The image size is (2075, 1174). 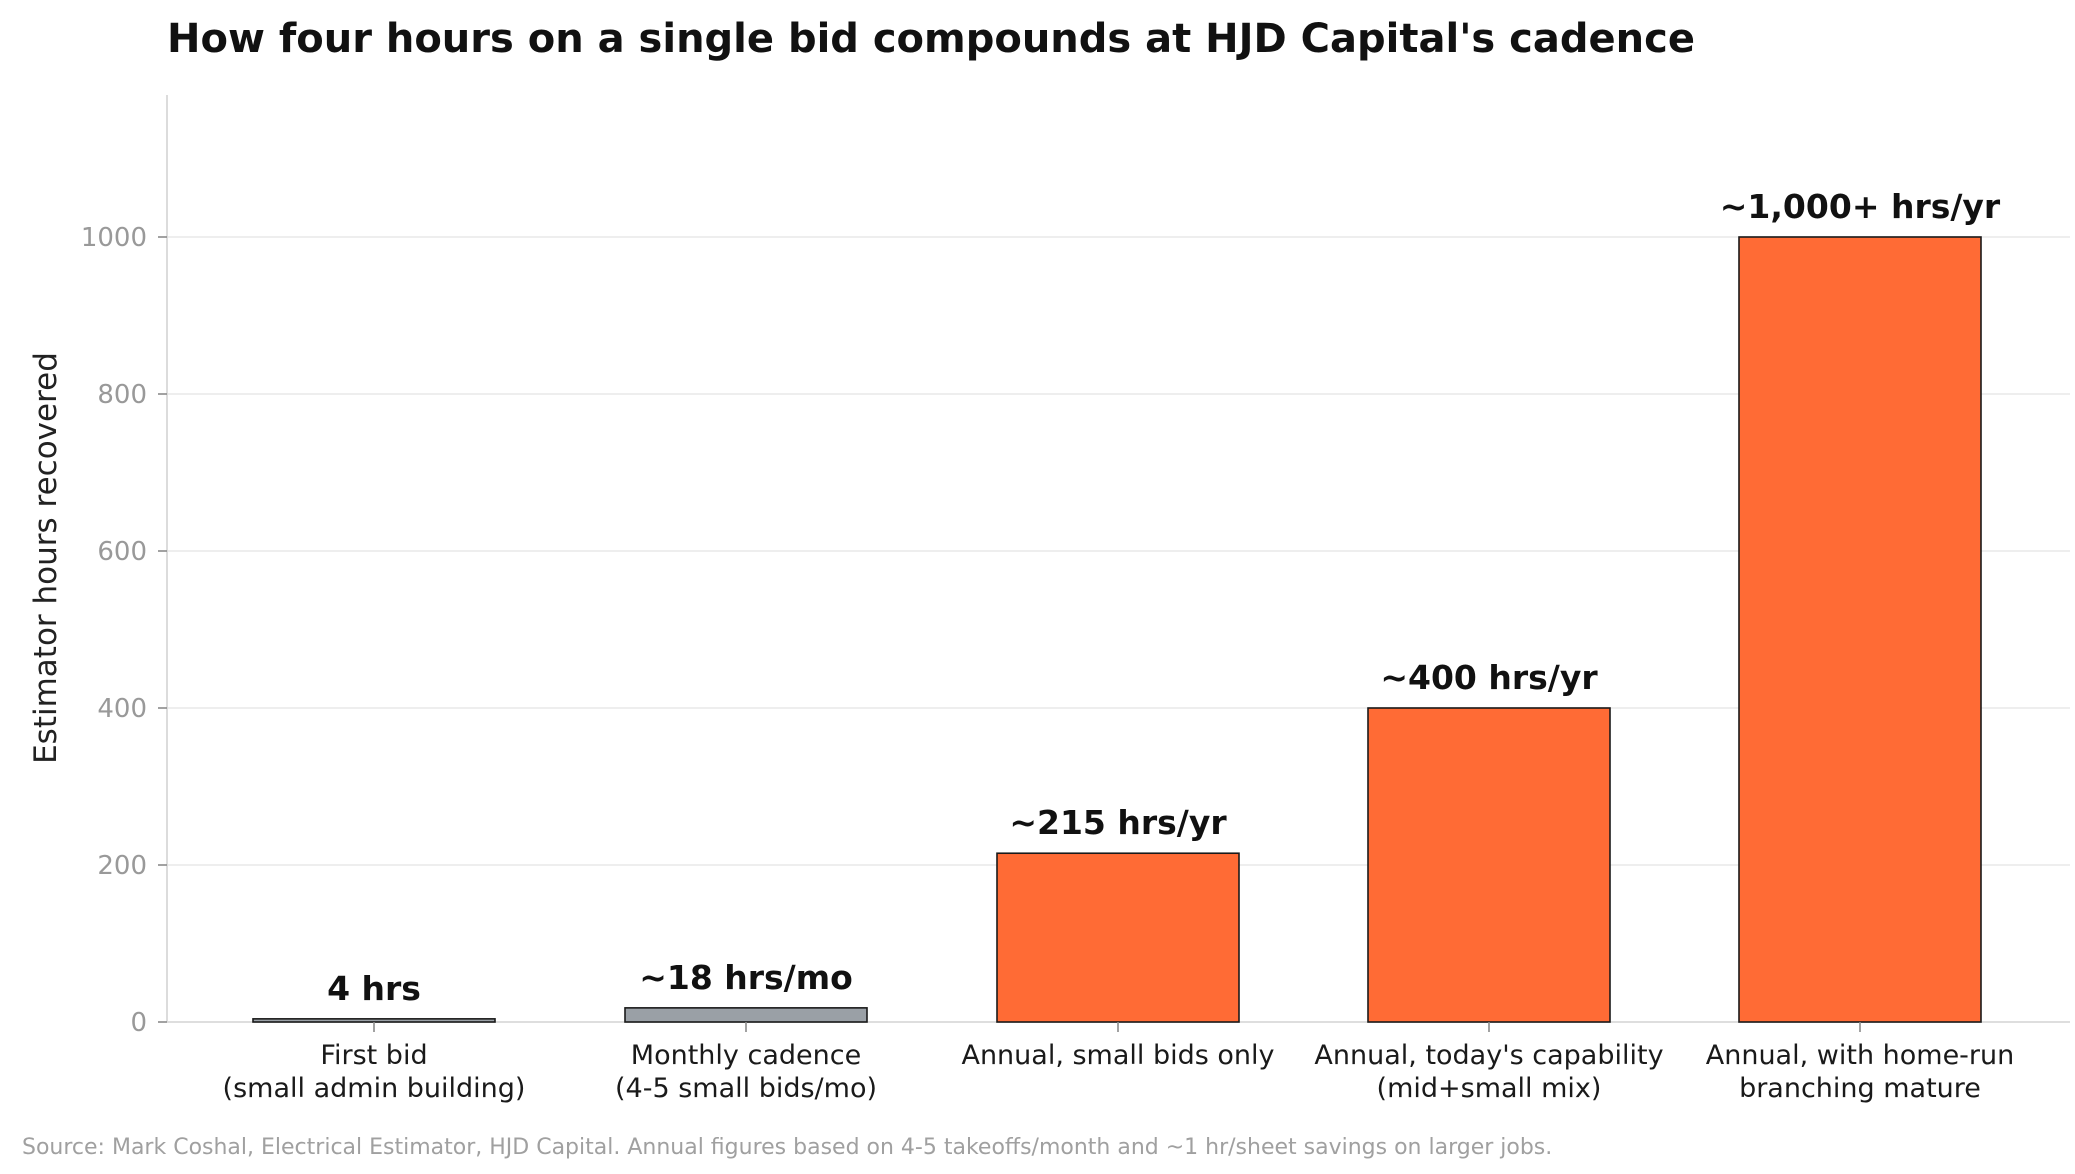 What do you see at coordinates (1860, 1055) in the screenshot?
I see `x-tick-label-line: Annual, with home-run` at bounding box center [1860, 1055].